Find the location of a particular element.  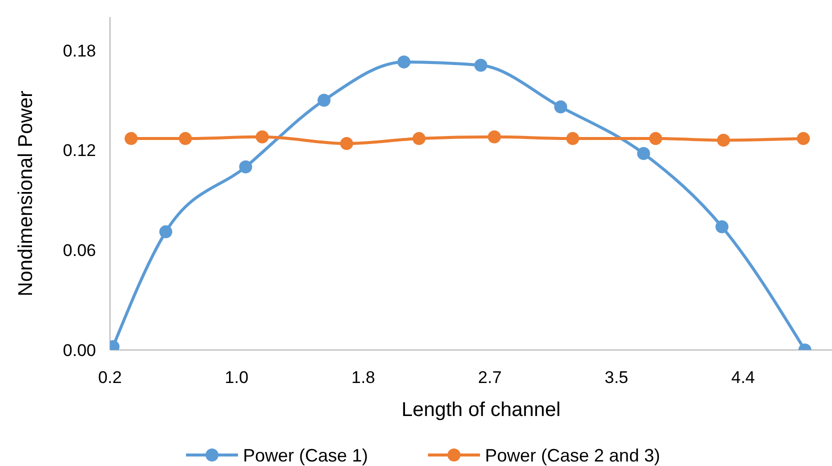

y-tick-label: 0.00 is located at coordinates (79, 350).